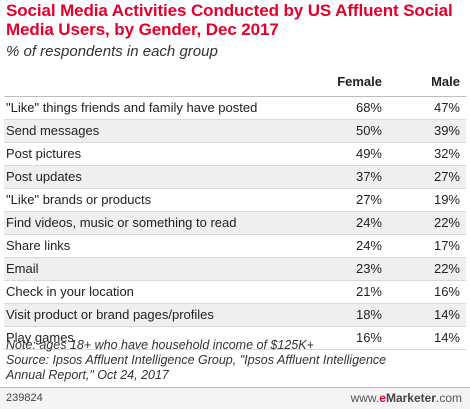 Image resolution: width=470 pixels, height=409 pixels. Describe the element at coordinates (235, 269) in the screenshot. I see `table-row: Email 23% 22%` at that location.